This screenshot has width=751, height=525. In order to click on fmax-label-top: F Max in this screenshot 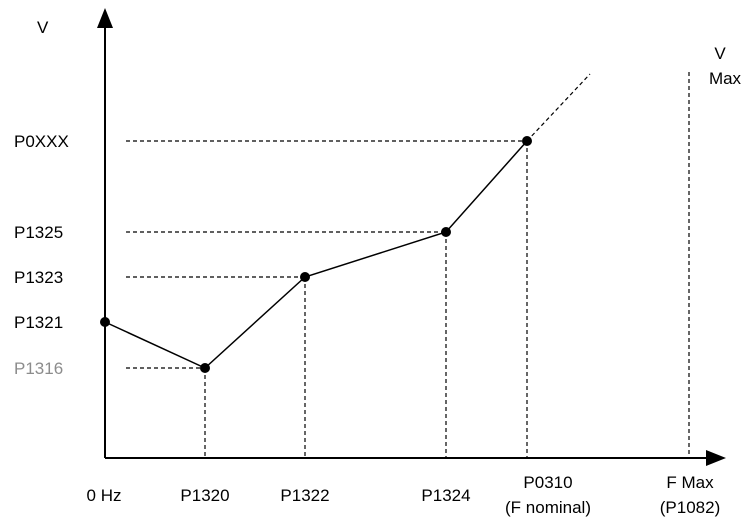, I will do `click(690, 482)`.